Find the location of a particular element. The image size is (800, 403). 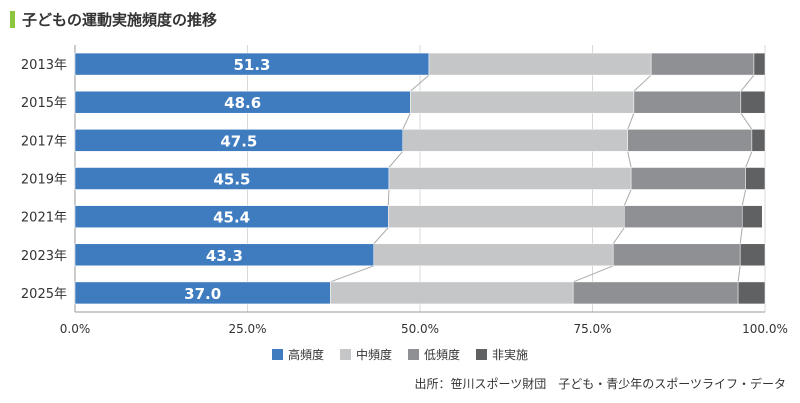

source-note: 出所：笹川スポーツ財団 子ども・青少年のスポーツライフ・データ is located at coordinates (600, 384).